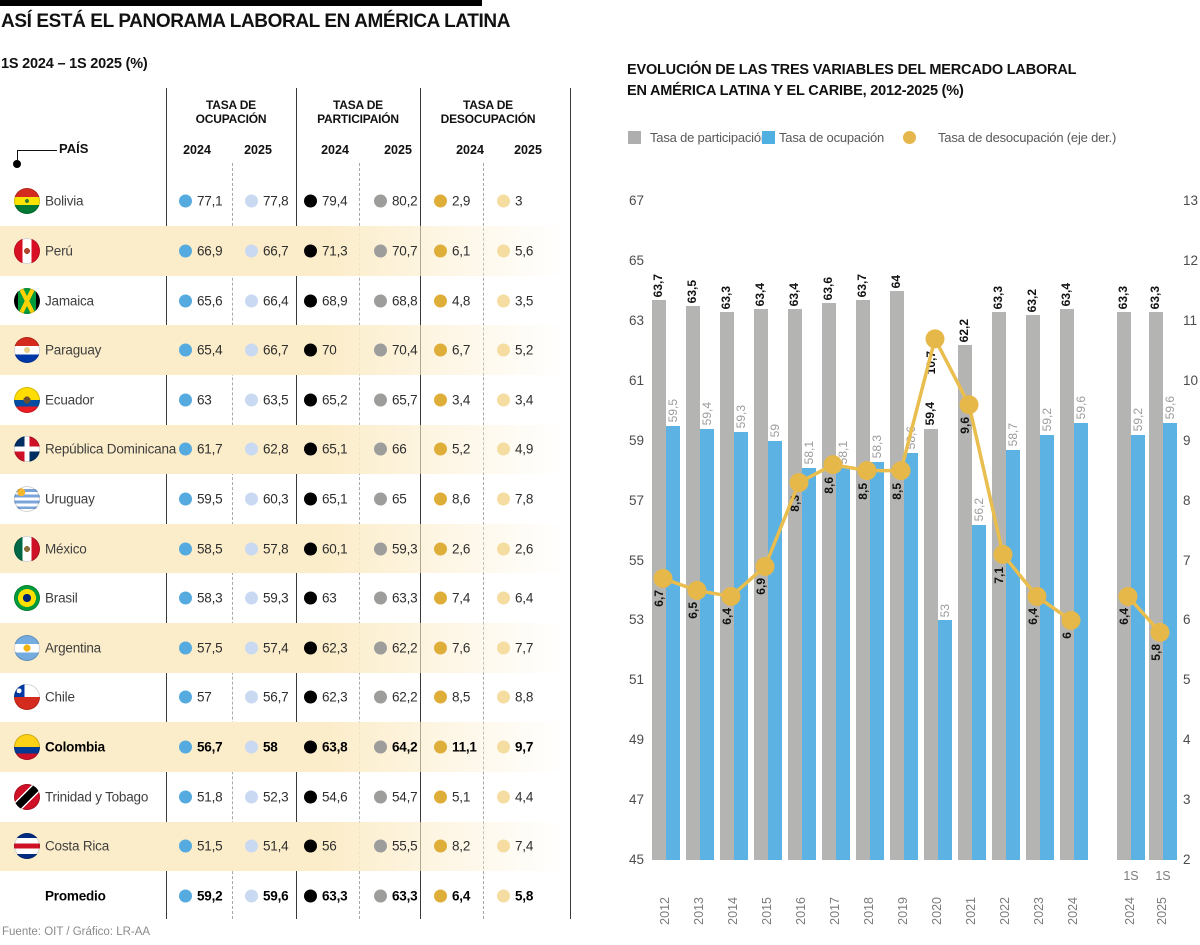 The height and width of the screenshot is (945, 1200). Describe the element at coordinates (971, 911) in the screenshot. I see `year-label: 2021` at that location.